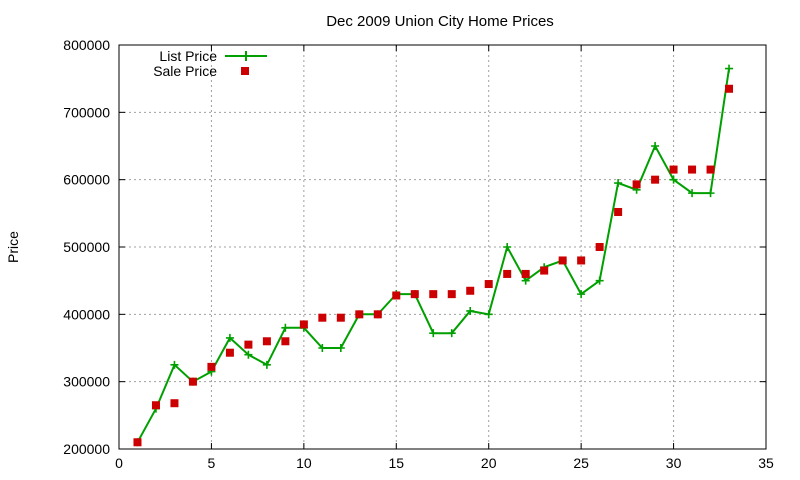  What do you see at coordinates (489, 463) in the screenshot?
I see `x-tick-label: 20` at bounding box center [489, 463].